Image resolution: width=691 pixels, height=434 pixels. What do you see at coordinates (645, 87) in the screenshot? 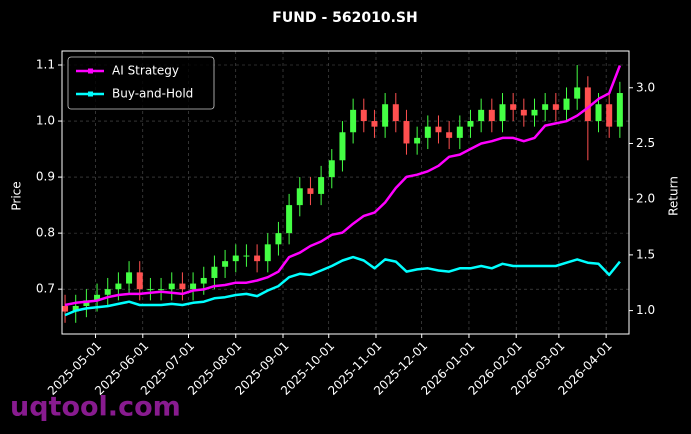
I see `y2-tick-label: 3.0` at bounding box center [645, 87].